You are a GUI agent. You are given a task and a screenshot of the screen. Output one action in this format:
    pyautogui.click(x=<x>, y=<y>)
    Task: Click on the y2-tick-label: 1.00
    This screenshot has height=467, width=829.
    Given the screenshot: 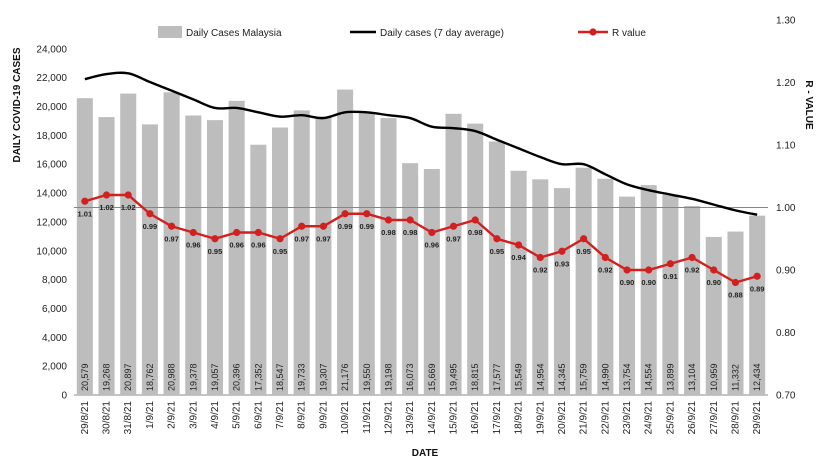 What is the action you would take?
    pyautogui.click(x=786, y=208)
    